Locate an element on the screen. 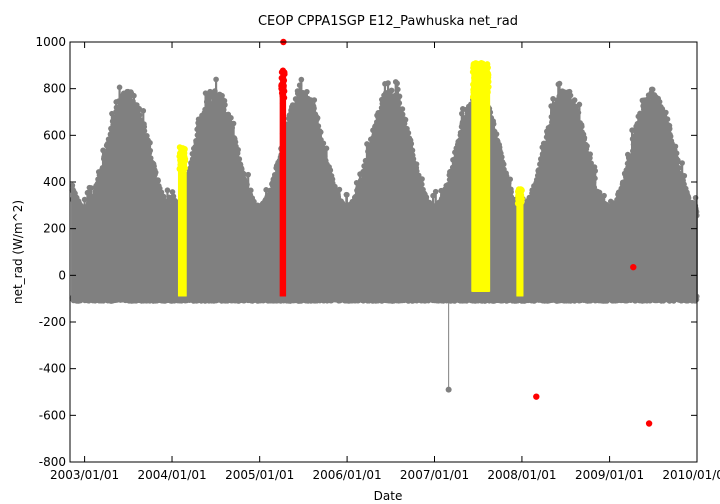  chart-title: CEOP CPPA1SGP E12_Pawhuska net_rad is located at coordinates (388, 21).